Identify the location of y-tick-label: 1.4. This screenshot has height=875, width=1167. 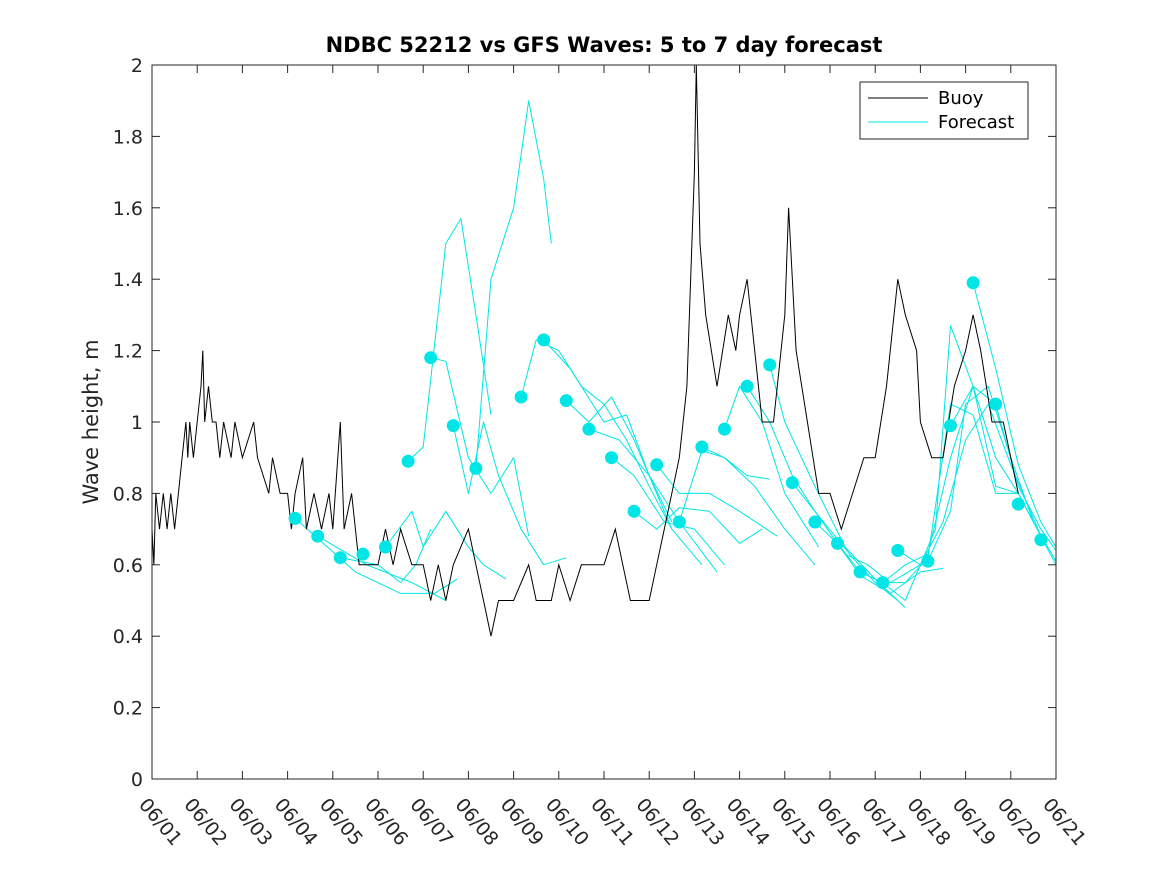
(128, 280).